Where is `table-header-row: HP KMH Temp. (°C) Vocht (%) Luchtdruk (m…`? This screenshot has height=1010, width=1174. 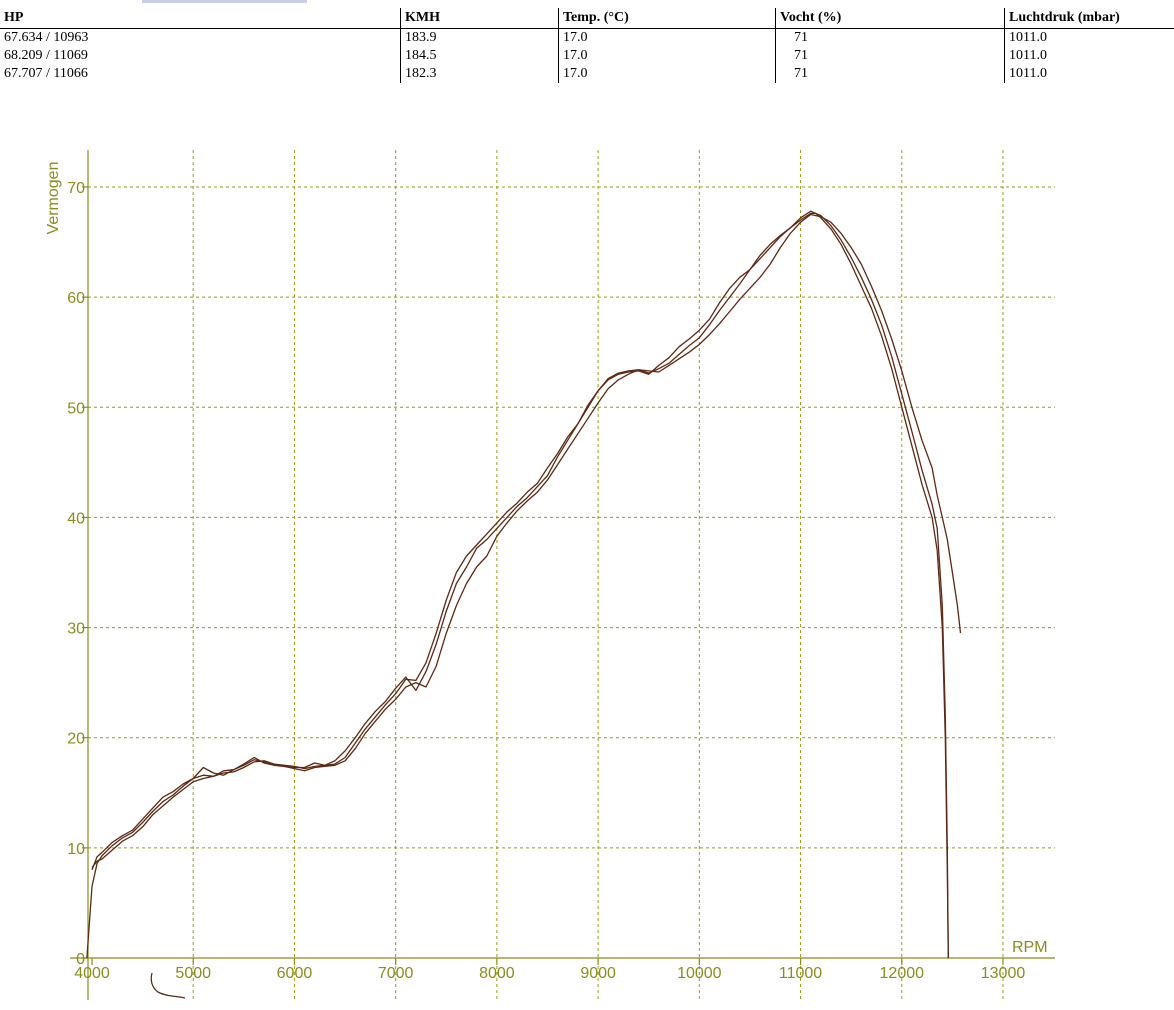
table-header-row: HP KMH Temp. (°C) Vocht (%) Luchtdruk (m… is located at coordinates (587, 18).